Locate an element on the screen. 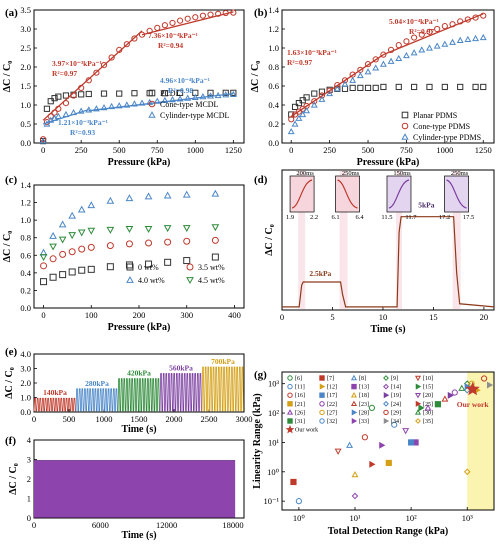 This screenshot has width=502, height=550. cycle-trace is located at coordinates (54, 404).